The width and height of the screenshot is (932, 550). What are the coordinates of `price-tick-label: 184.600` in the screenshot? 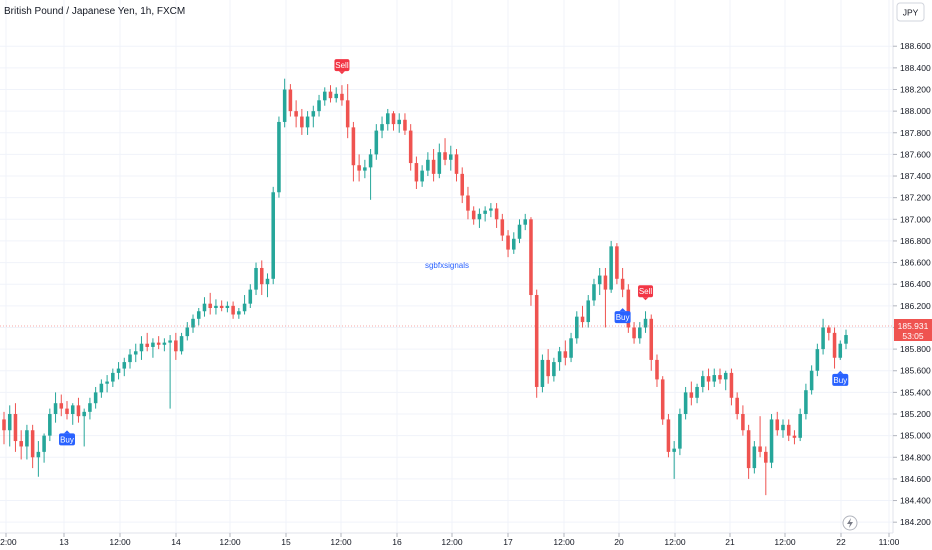 It's located at (915, 479).